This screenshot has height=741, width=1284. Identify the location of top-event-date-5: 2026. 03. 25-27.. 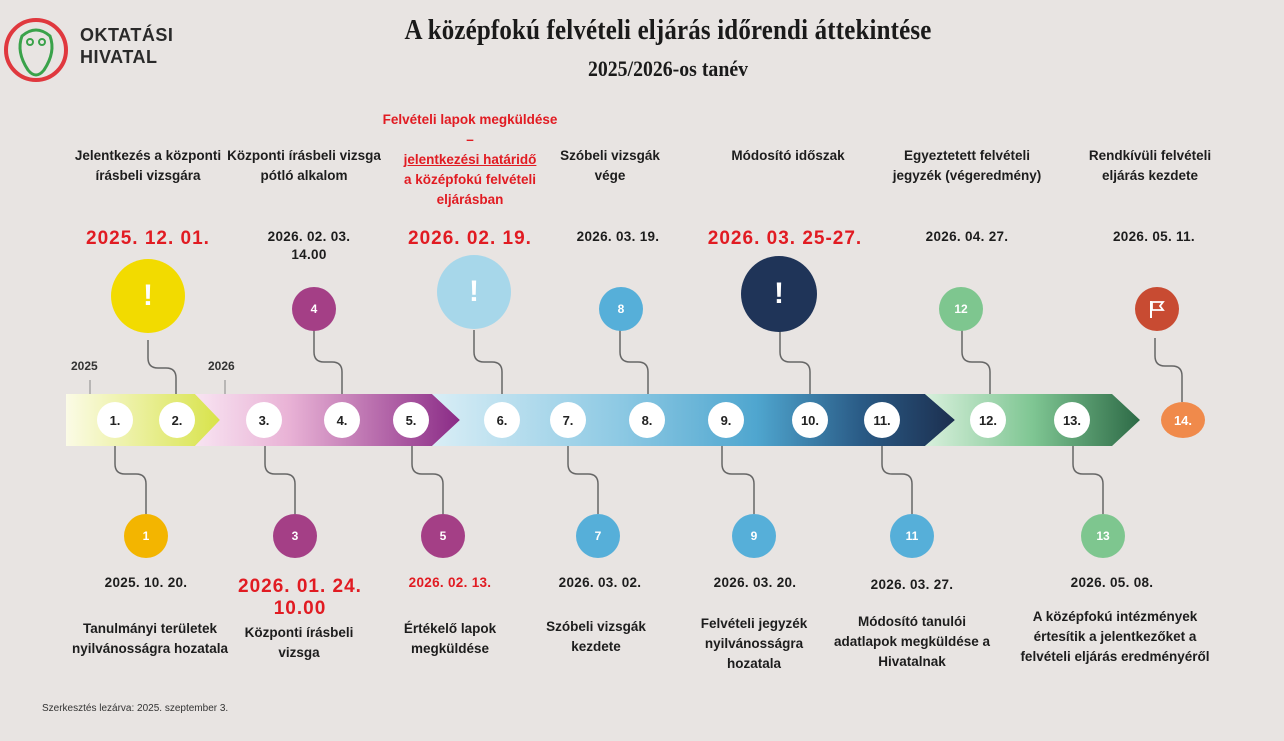
(785, 238).